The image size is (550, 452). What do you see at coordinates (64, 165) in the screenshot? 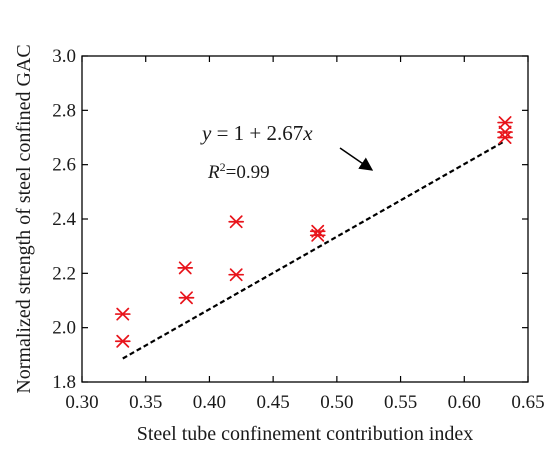
I see `y-tick-label: 2.6` at bounding box center [64, 165].